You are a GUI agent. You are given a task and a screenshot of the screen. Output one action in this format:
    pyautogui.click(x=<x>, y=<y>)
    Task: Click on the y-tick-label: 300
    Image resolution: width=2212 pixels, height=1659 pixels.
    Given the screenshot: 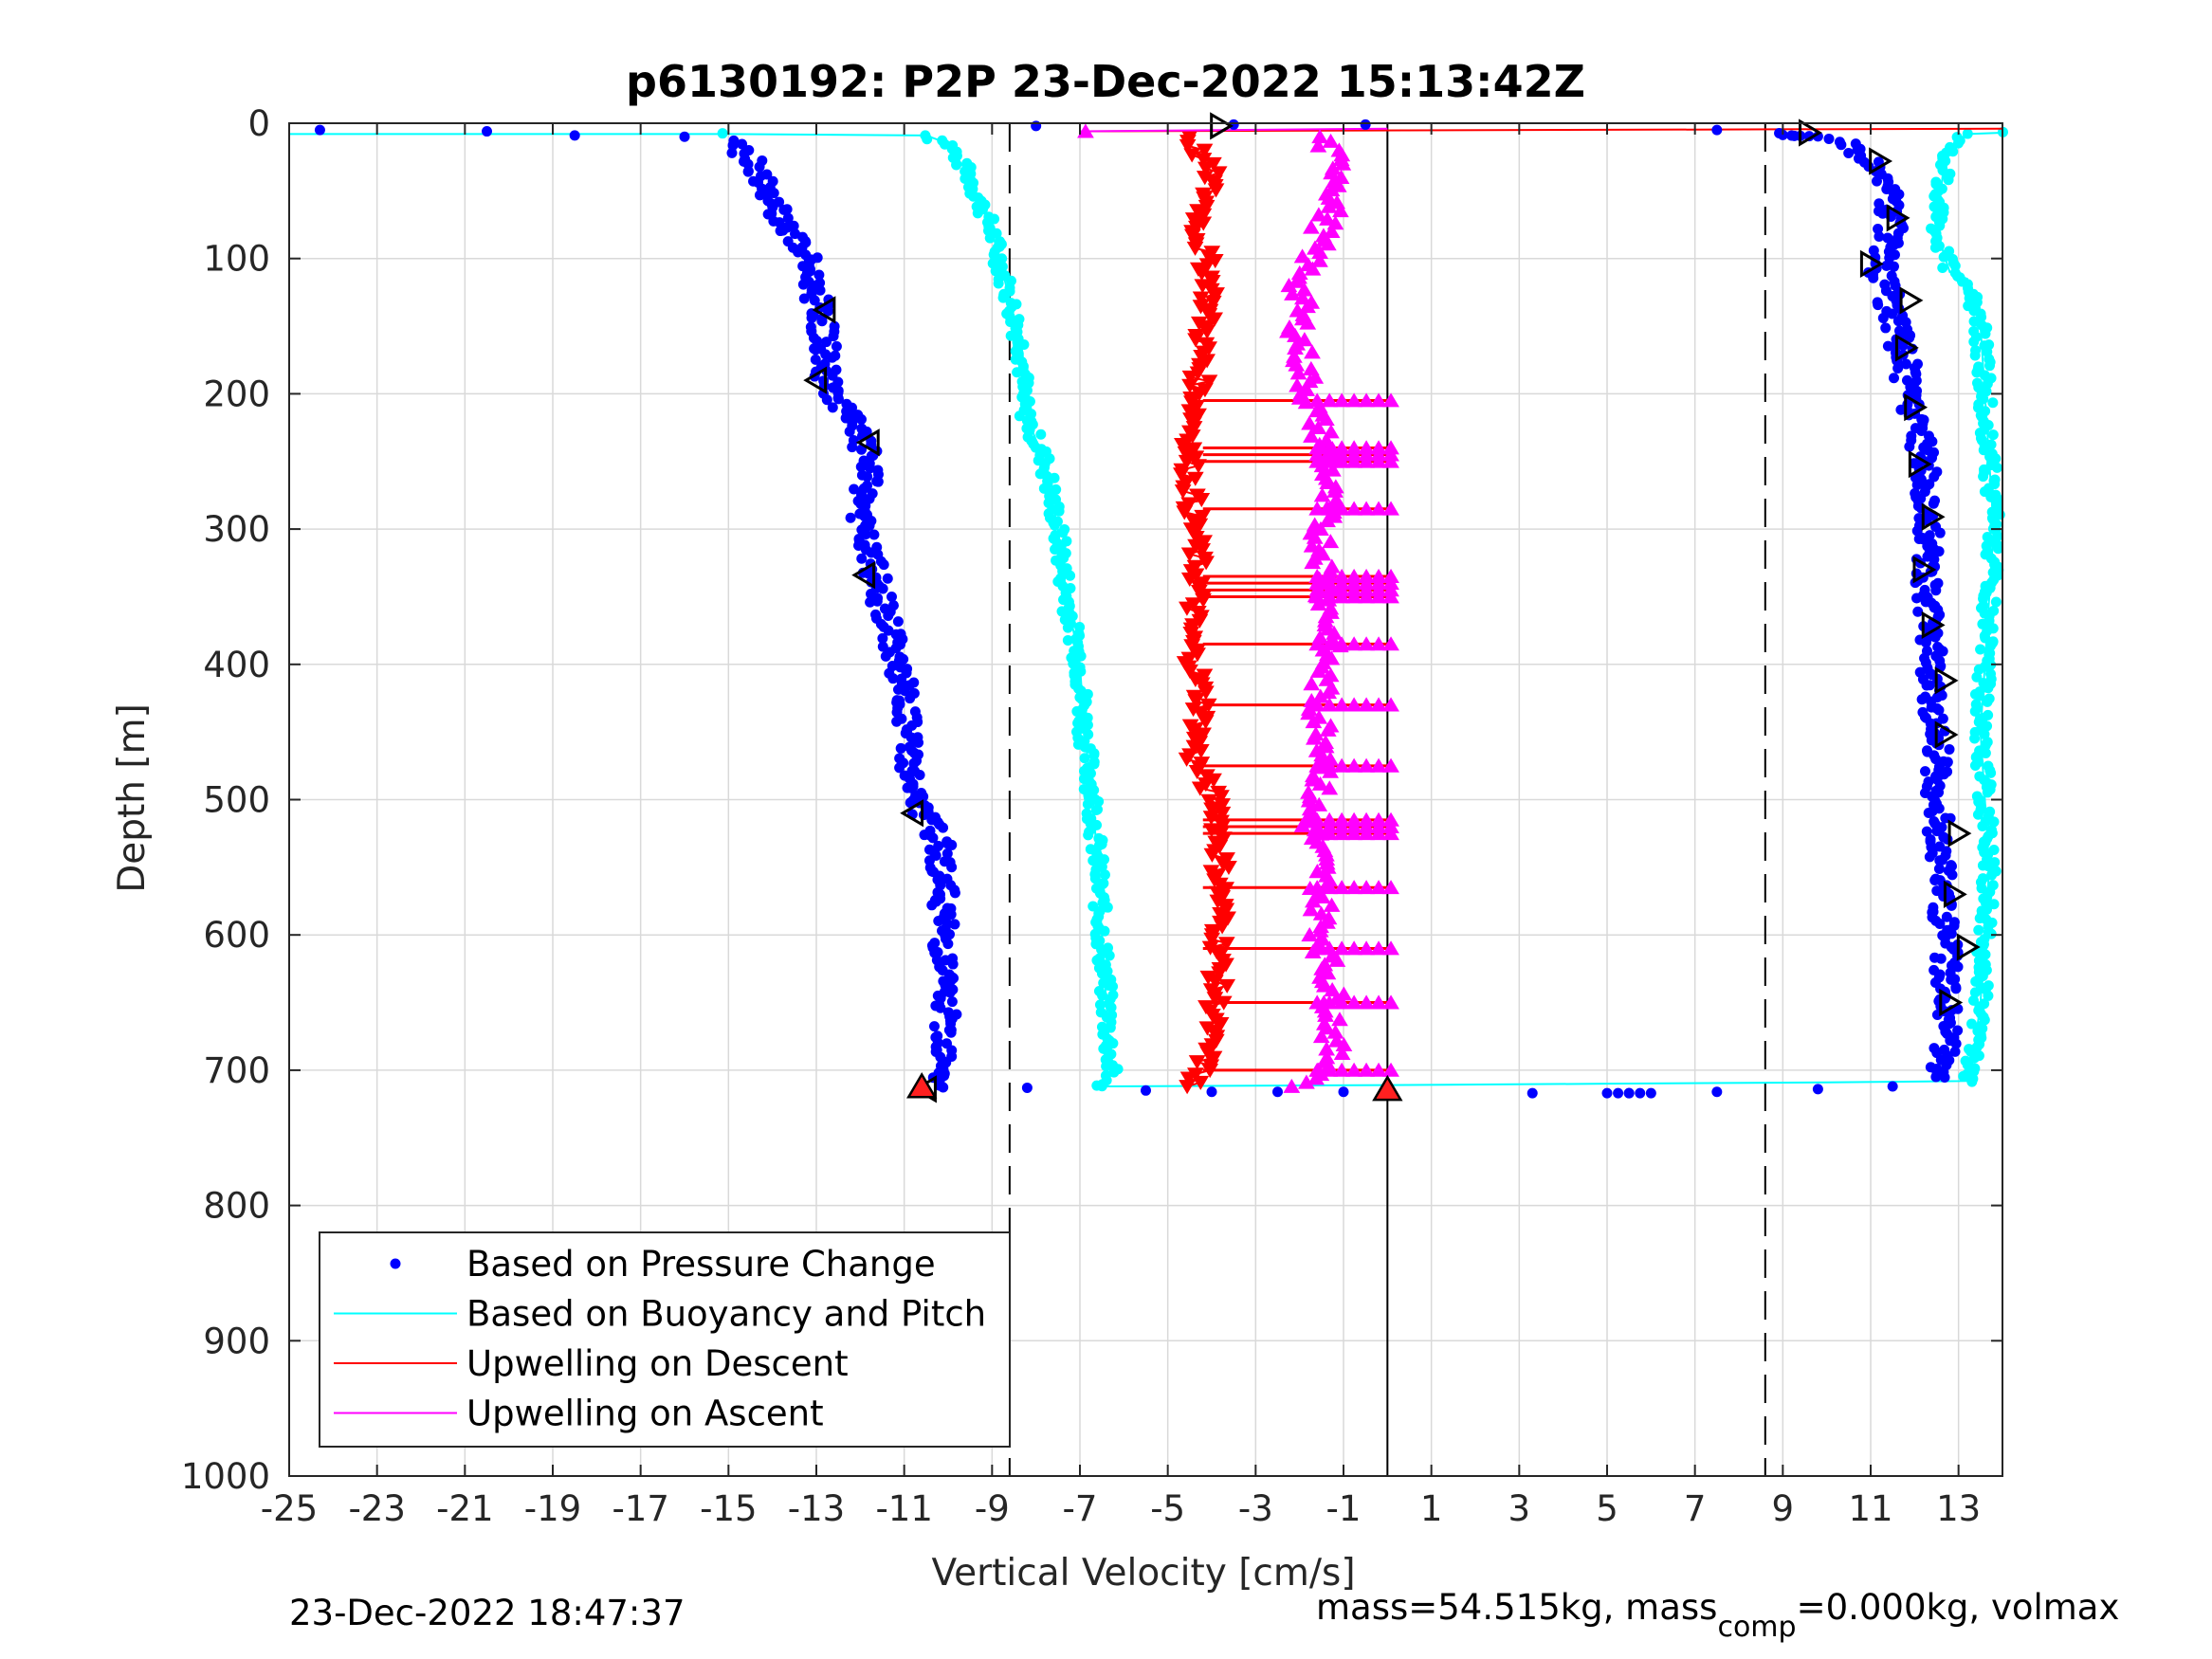 What is the action you would take?
    pyautogui.click(x=236, y=529)
    